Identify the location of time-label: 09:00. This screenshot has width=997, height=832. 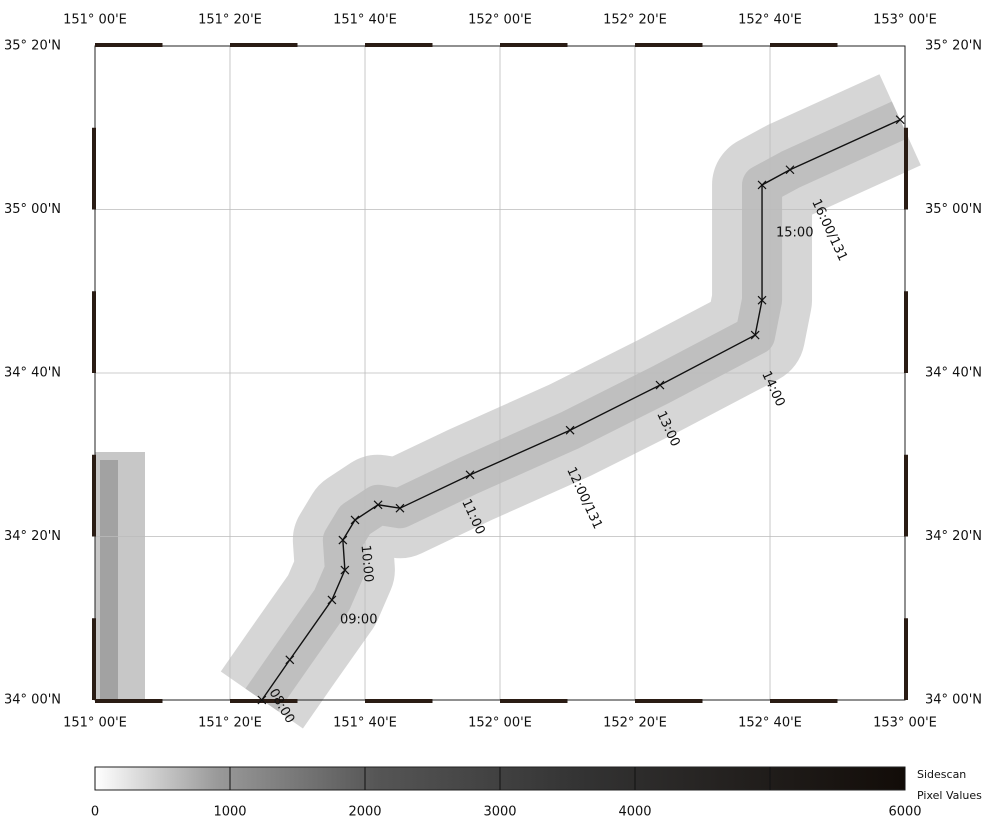
(358, 620).